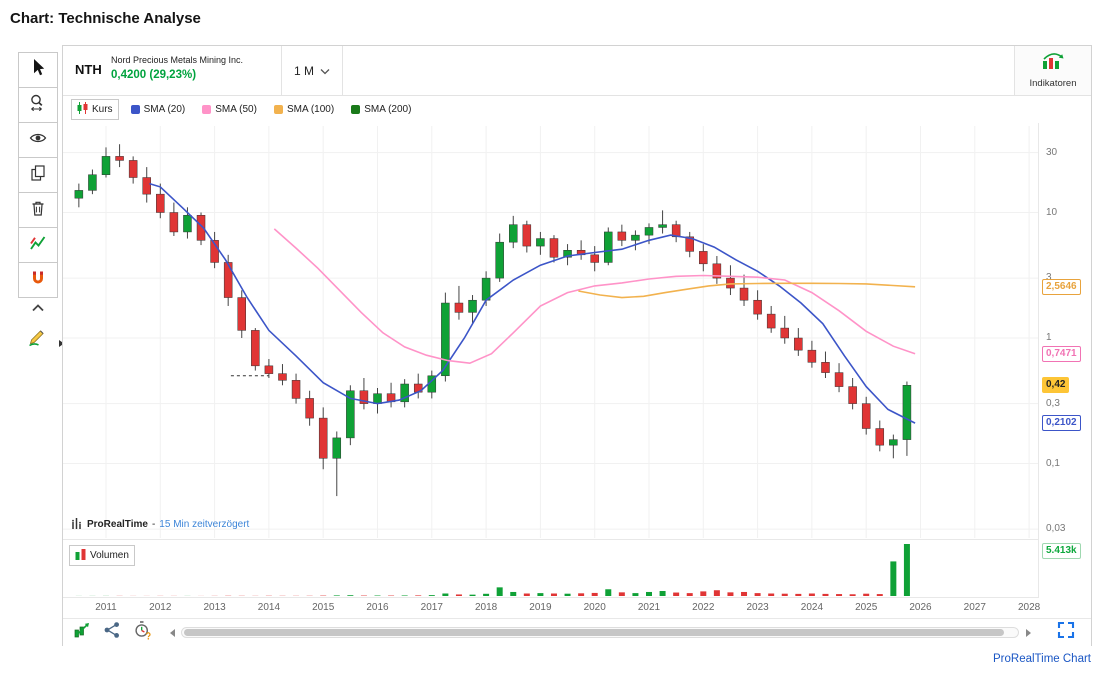 Image resolution: width=1110 pixels, height=674 pixels. I want to click on price-tag-0,2102: 0,2102, so click(1061, 423).